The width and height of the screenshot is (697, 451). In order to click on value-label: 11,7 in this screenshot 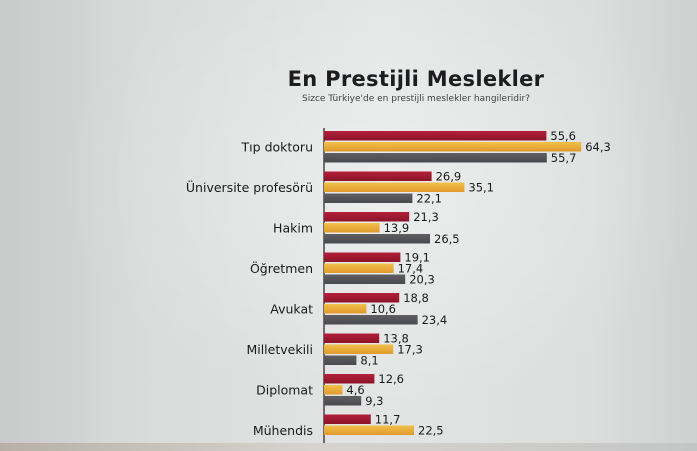, I will do `click(388, 420)`.